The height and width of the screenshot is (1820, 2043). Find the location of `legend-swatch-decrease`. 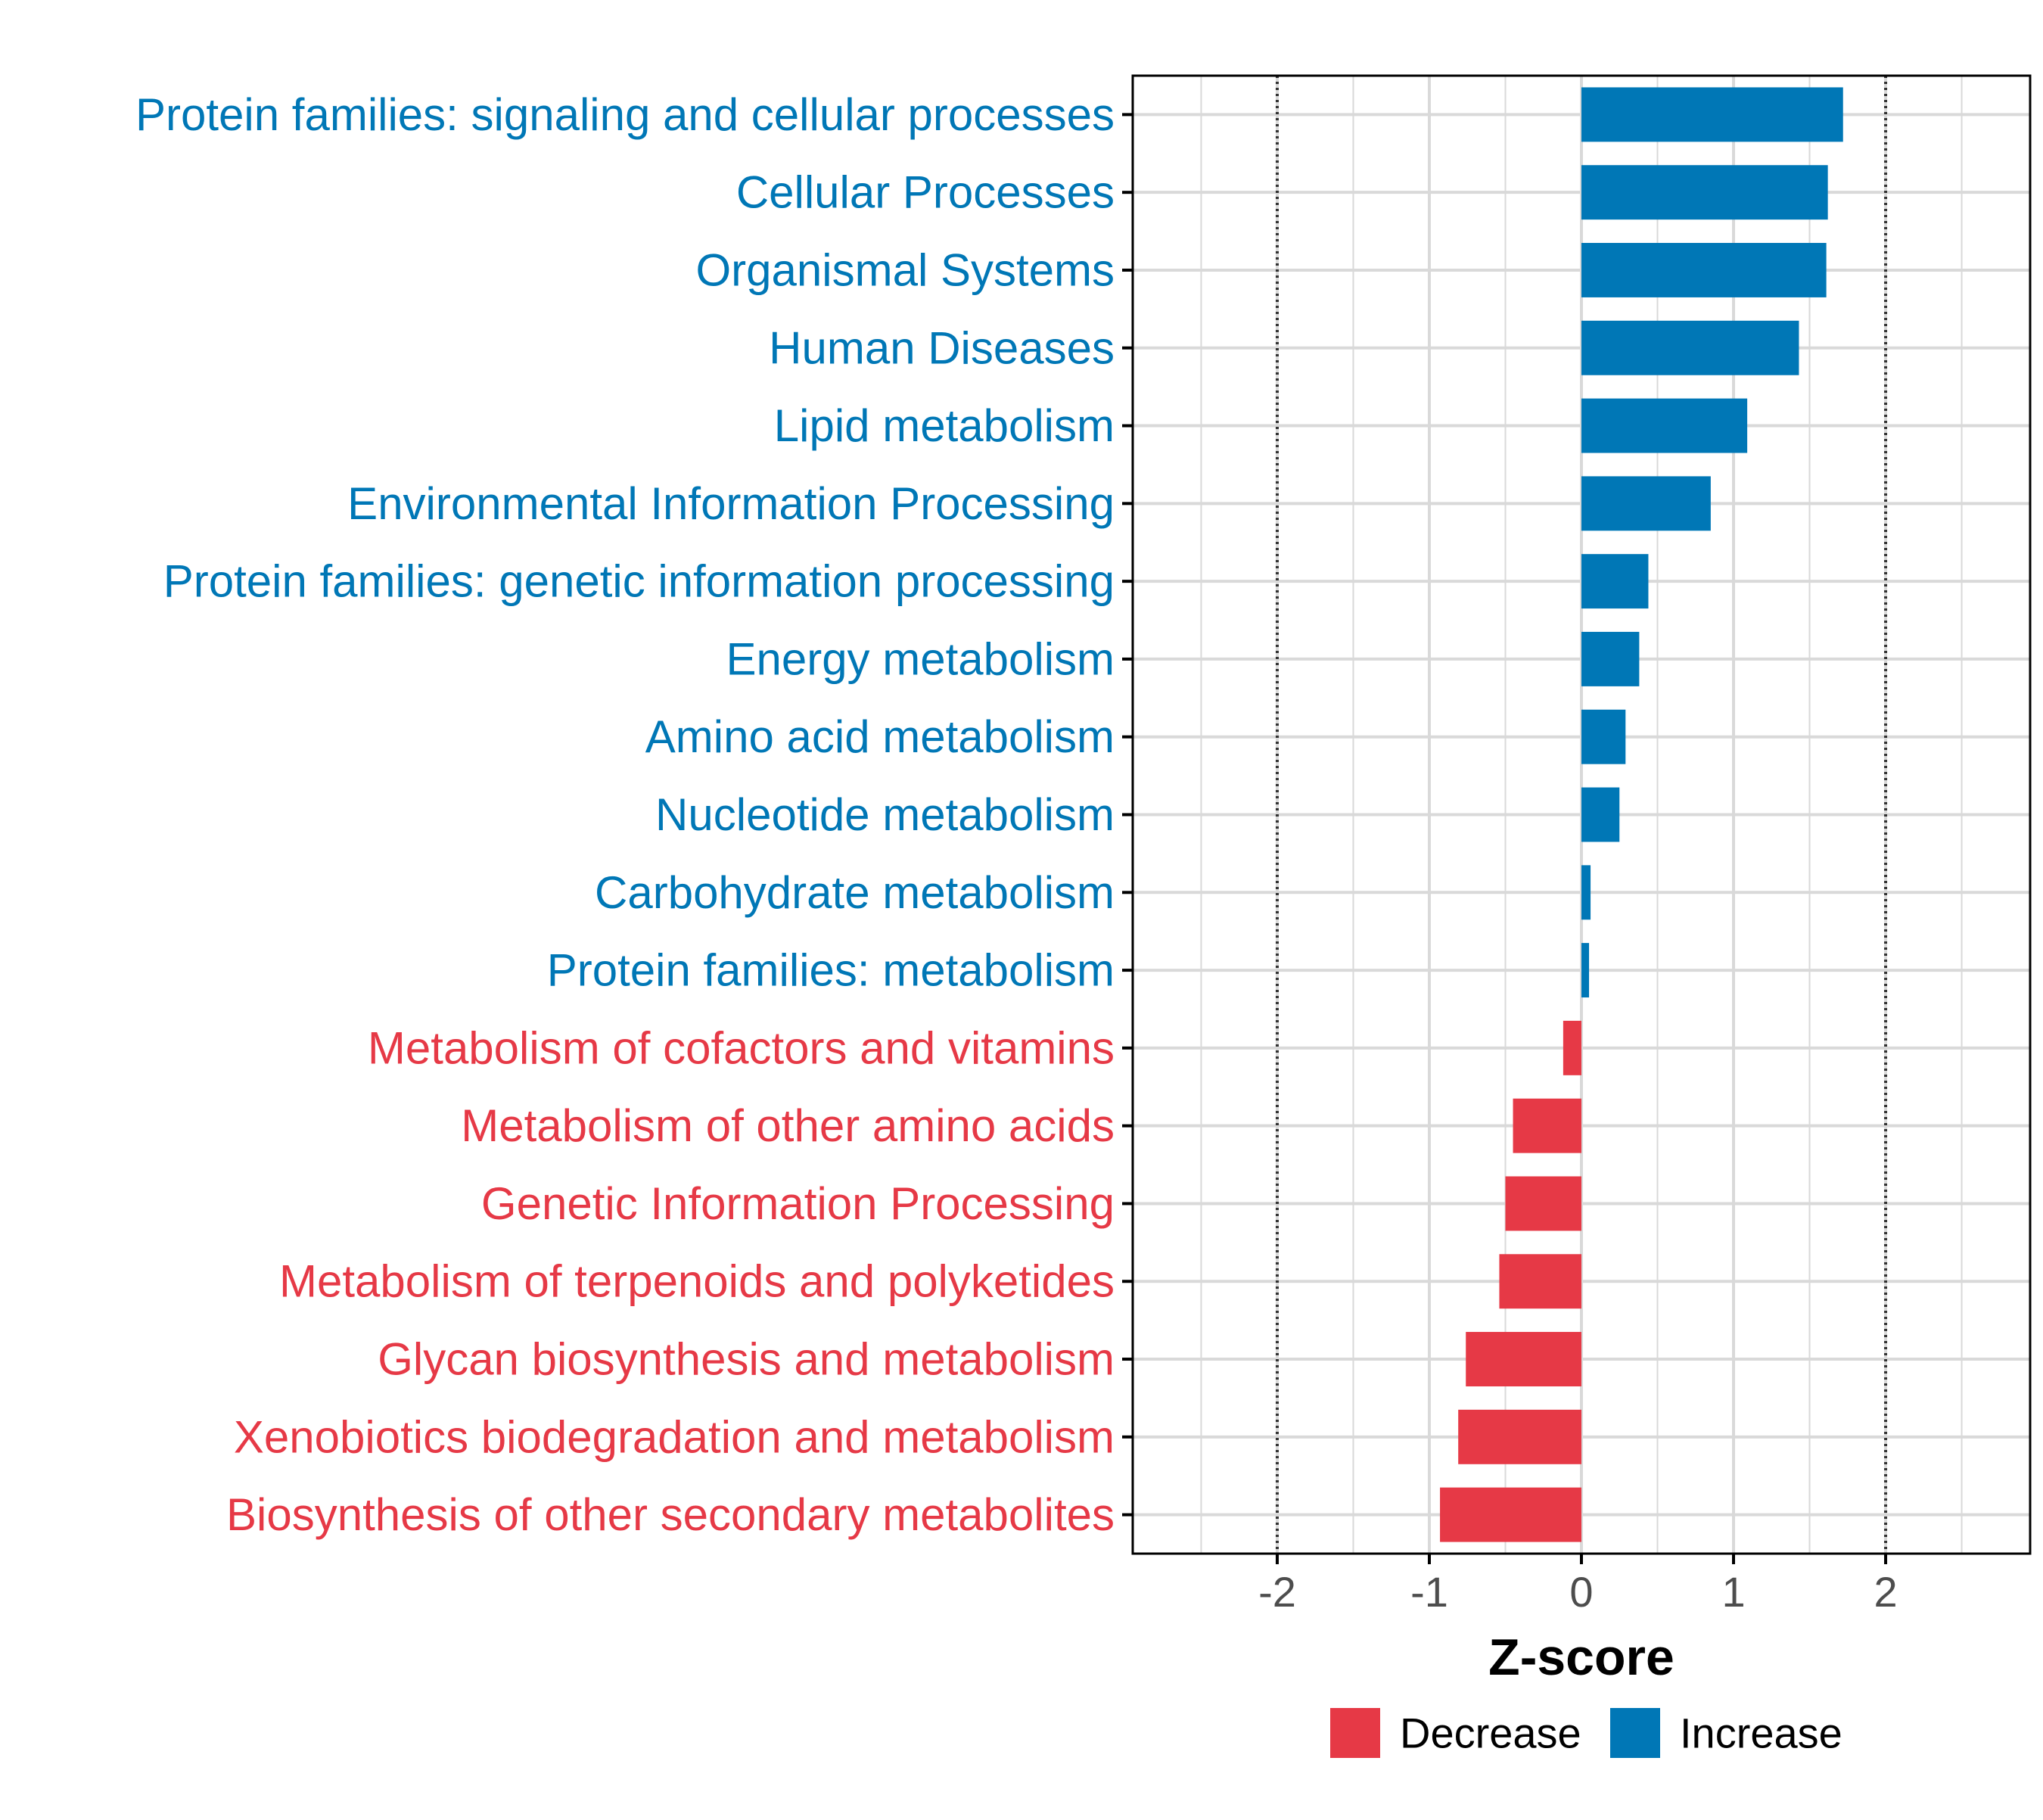

legend-swatch-decrease is located at coordinates (1355, 1733).